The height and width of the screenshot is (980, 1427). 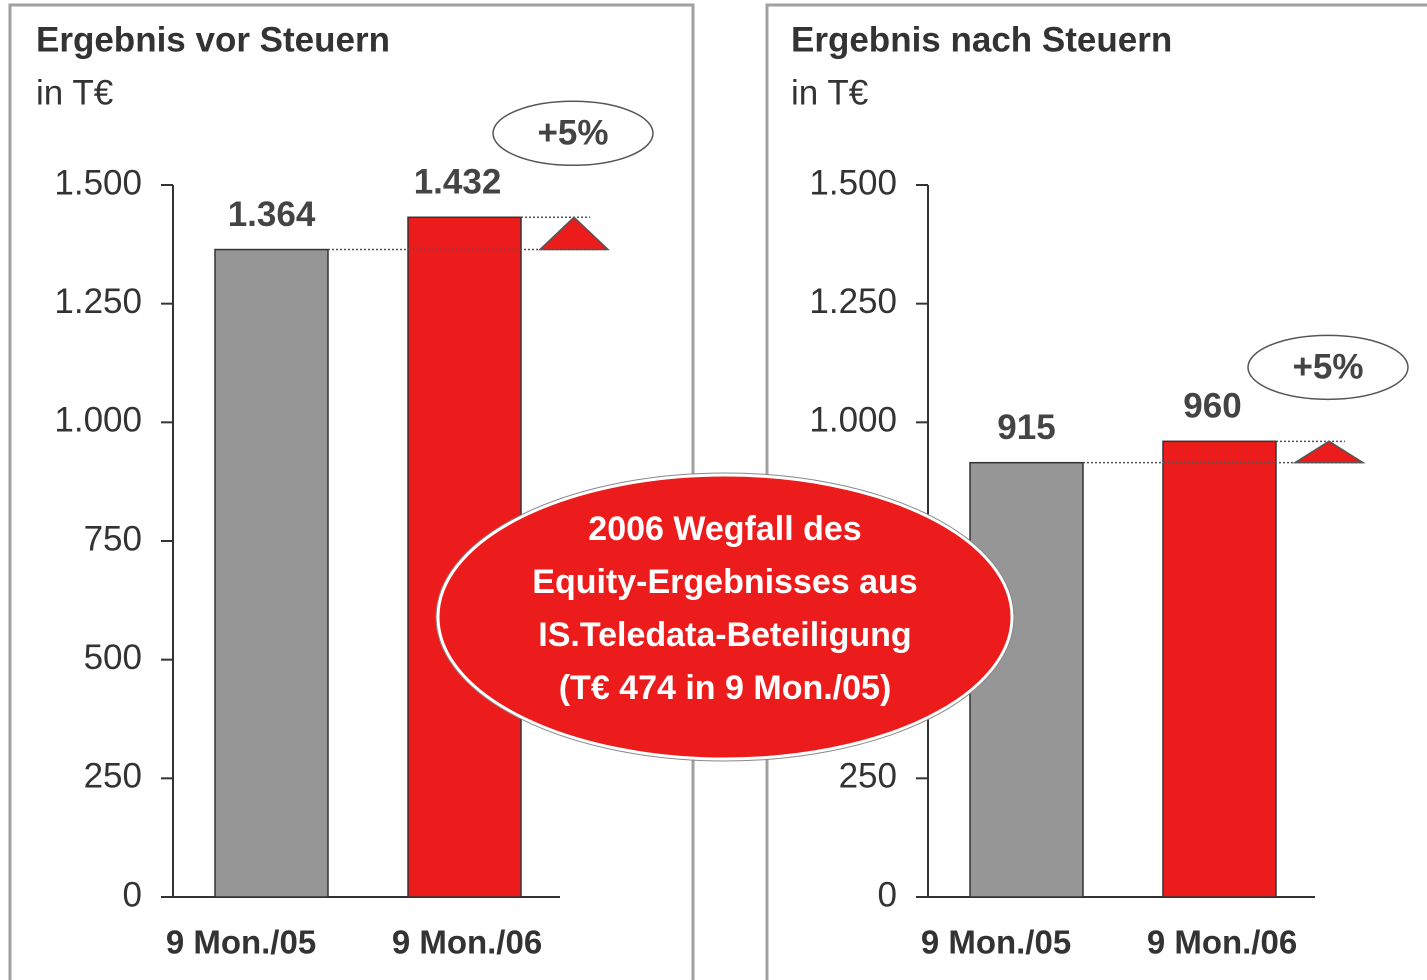 I want to click on callout-text: IS.Teledata-Beteiligung, so click(x=724, y=635).